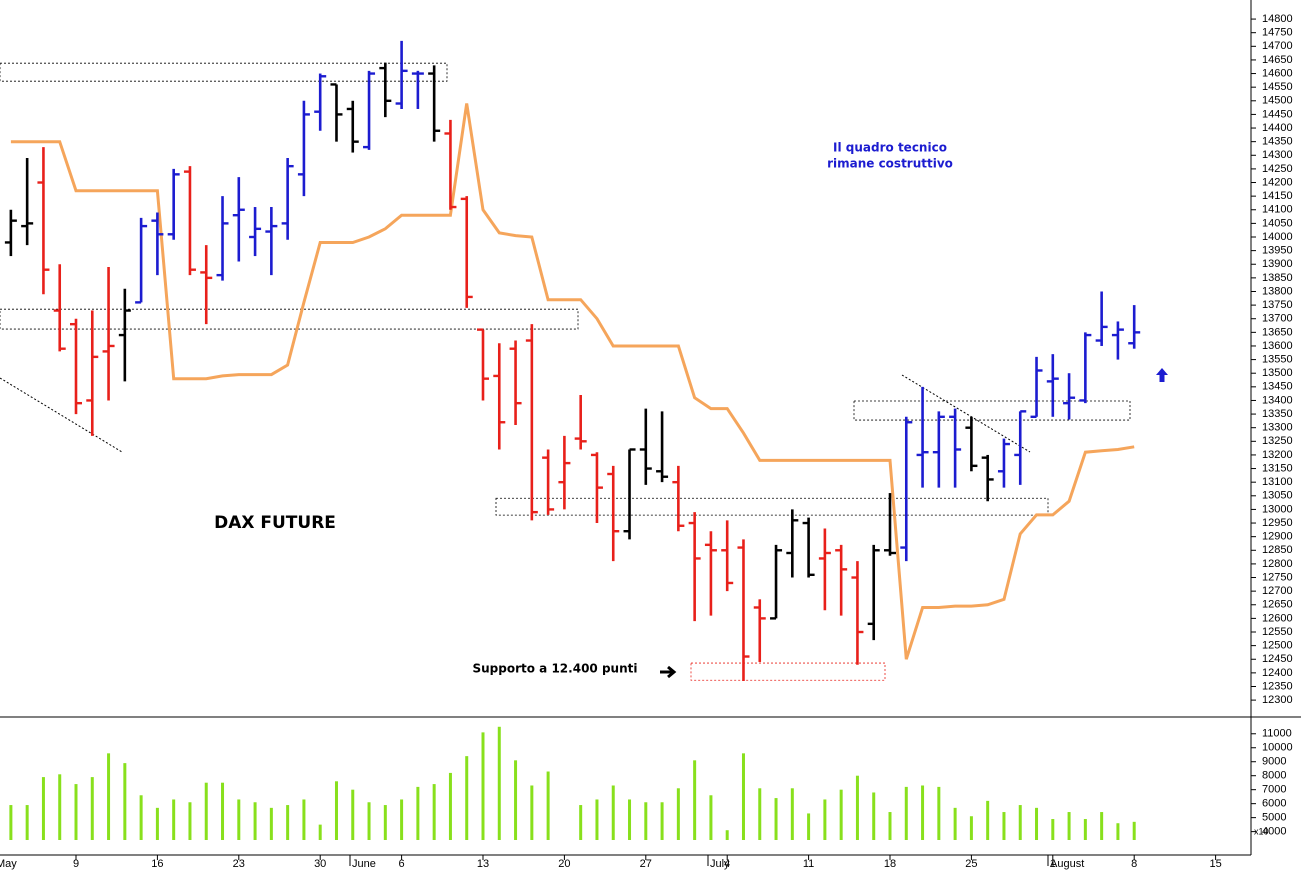  I want to click on y-tick-label: 13450, so click(1277, 387).